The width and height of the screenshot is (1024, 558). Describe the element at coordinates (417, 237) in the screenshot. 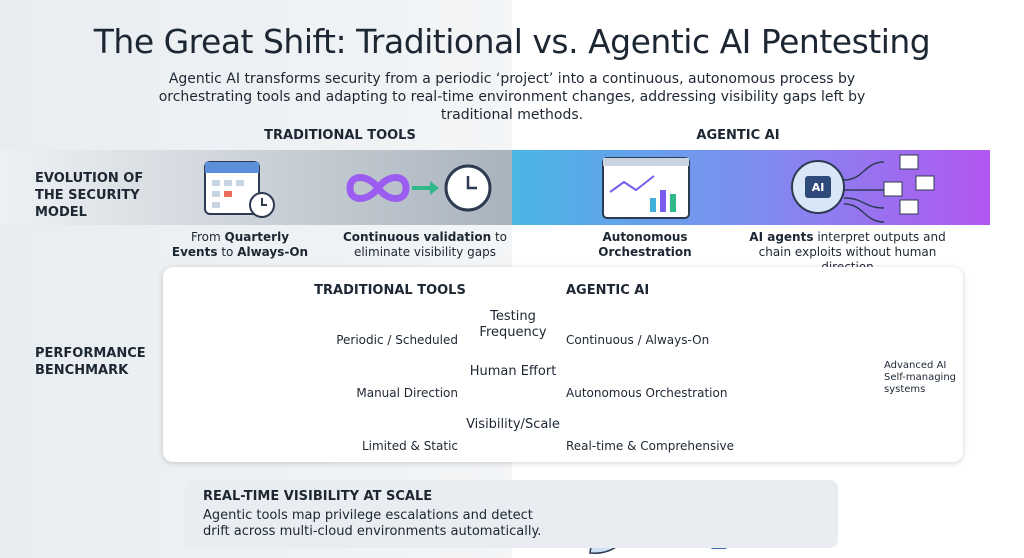

I see `caption-text: Continuous validation` at that location.